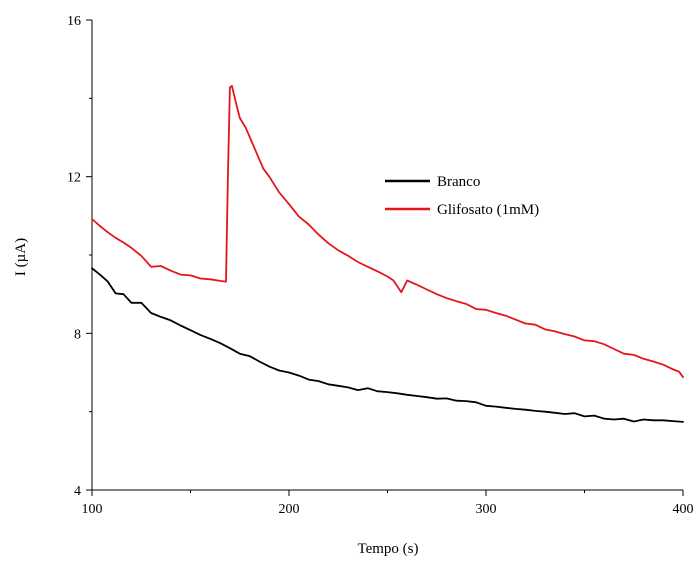 The image size is (697, 561). Describe the element at coordinates (486, 509) in the screenshot. I see `x-tick-label: 300` at that location.